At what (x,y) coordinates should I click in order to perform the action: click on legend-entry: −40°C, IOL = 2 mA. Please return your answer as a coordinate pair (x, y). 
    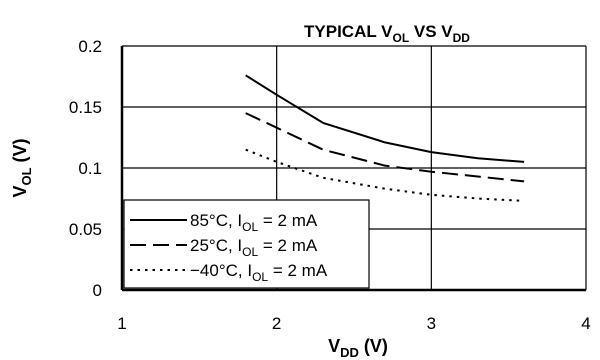
    Looking at the image, I should click on (259, 272).